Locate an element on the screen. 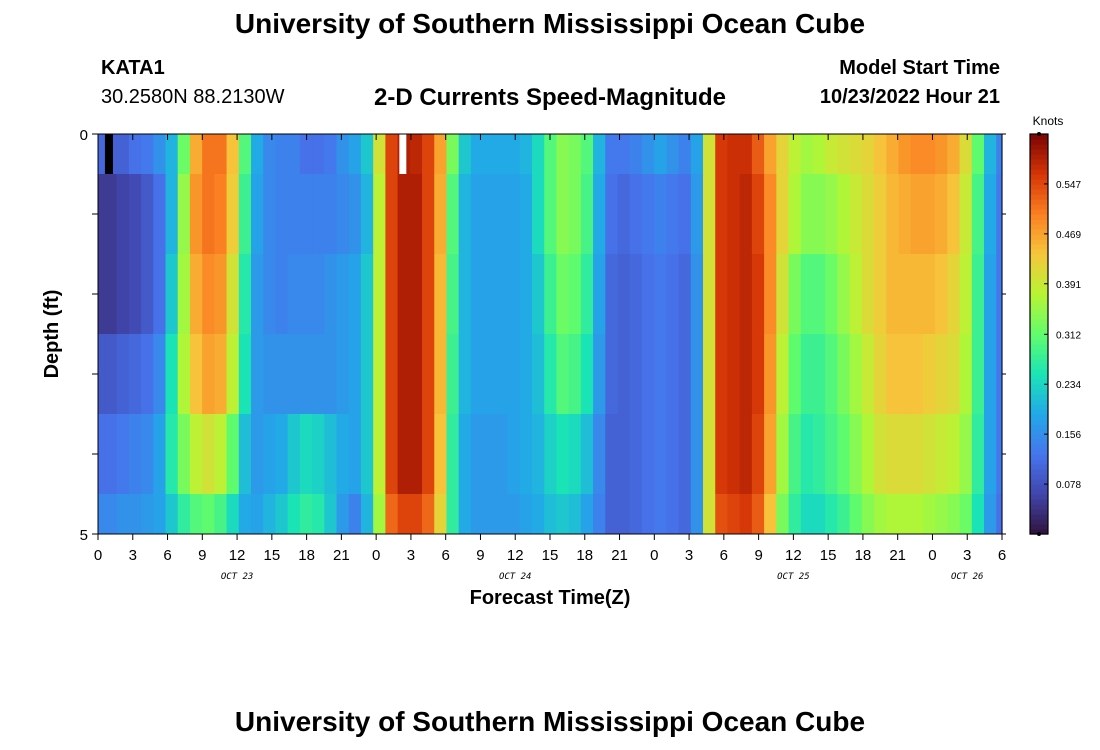 This screenshot has width=1100, height=750. colorbar-unit-label: Knots is located at coordinates (1048, 121).